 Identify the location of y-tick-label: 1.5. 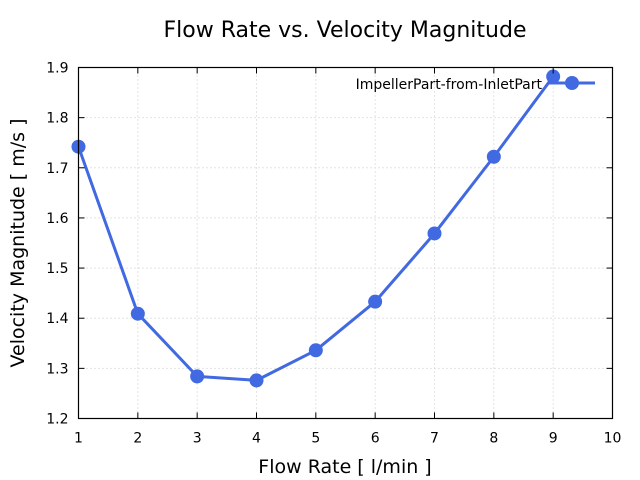
(57, 269).